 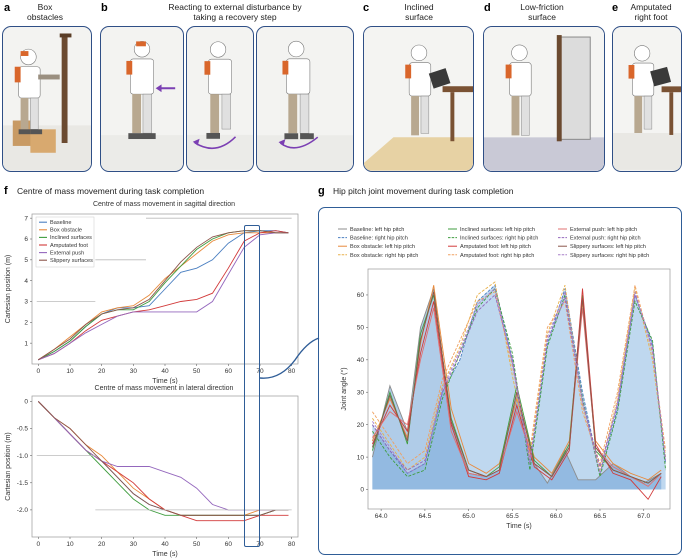 I want to click on y-axis-label: Joint angle (°), so click(x=344, y=388).